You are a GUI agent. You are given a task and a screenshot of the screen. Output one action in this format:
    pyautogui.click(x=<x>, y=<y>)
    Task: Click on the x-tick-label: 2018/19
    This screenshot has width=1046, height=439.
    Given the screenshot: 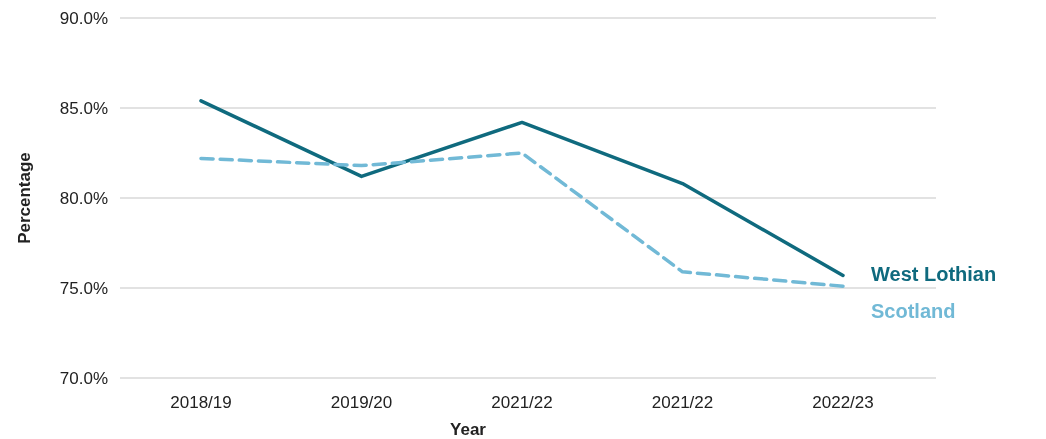 What is the action you would take?
    pyautogui.click(x=201, y=402)
    